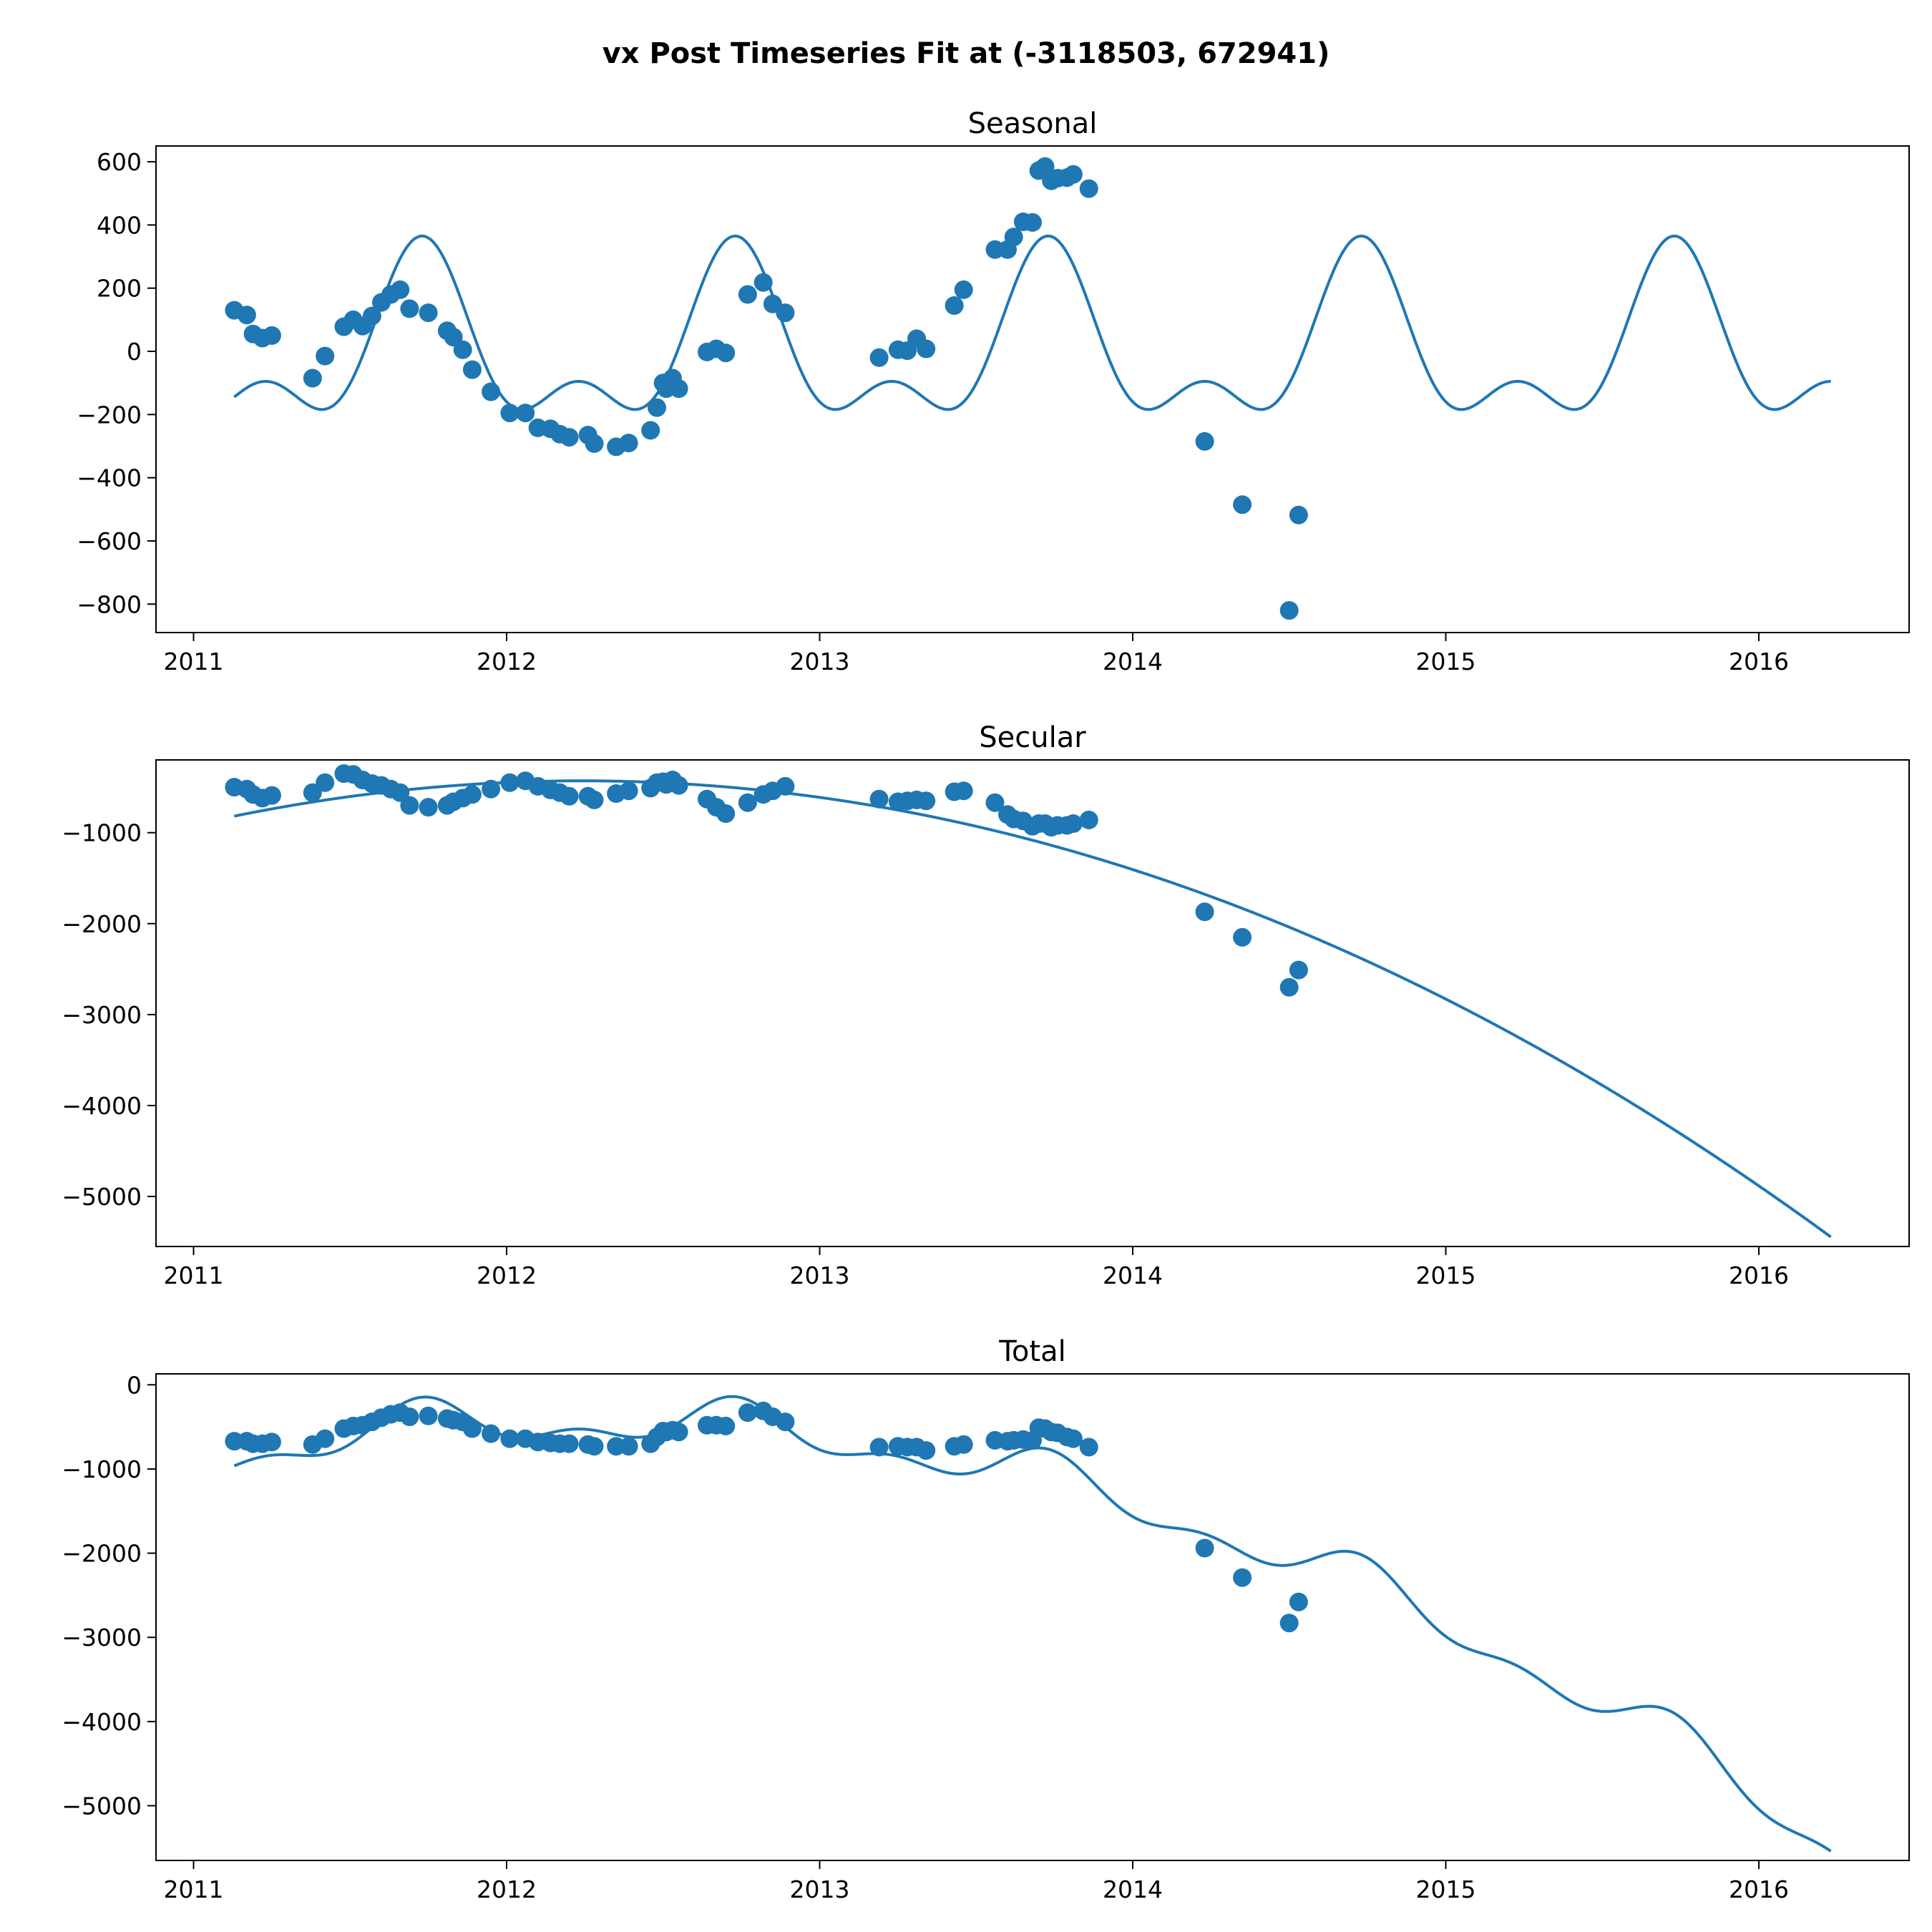 Image resolution: width=1932 pixels, height=1932 pixels. What do you see at coordinates (766, 1517) in the screenshot?
I see `observations` at bounding box center [766, 1517].